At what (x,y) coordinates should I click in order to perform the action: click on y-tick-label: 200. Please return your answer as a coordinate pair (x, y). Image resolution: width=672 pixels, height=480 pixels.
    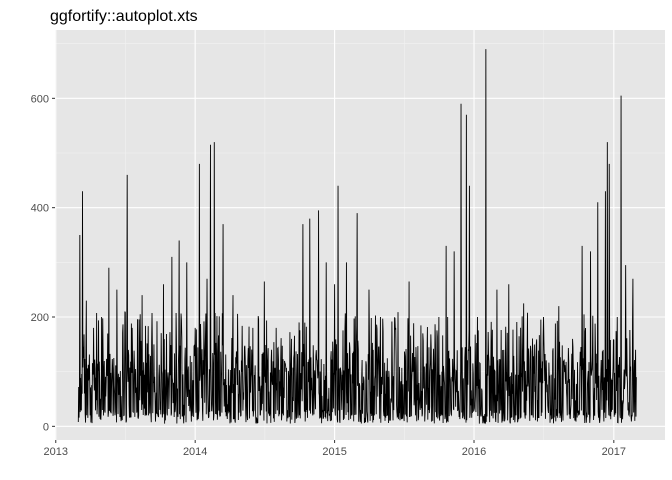
    Looking at the image, I should click on (40, 318).